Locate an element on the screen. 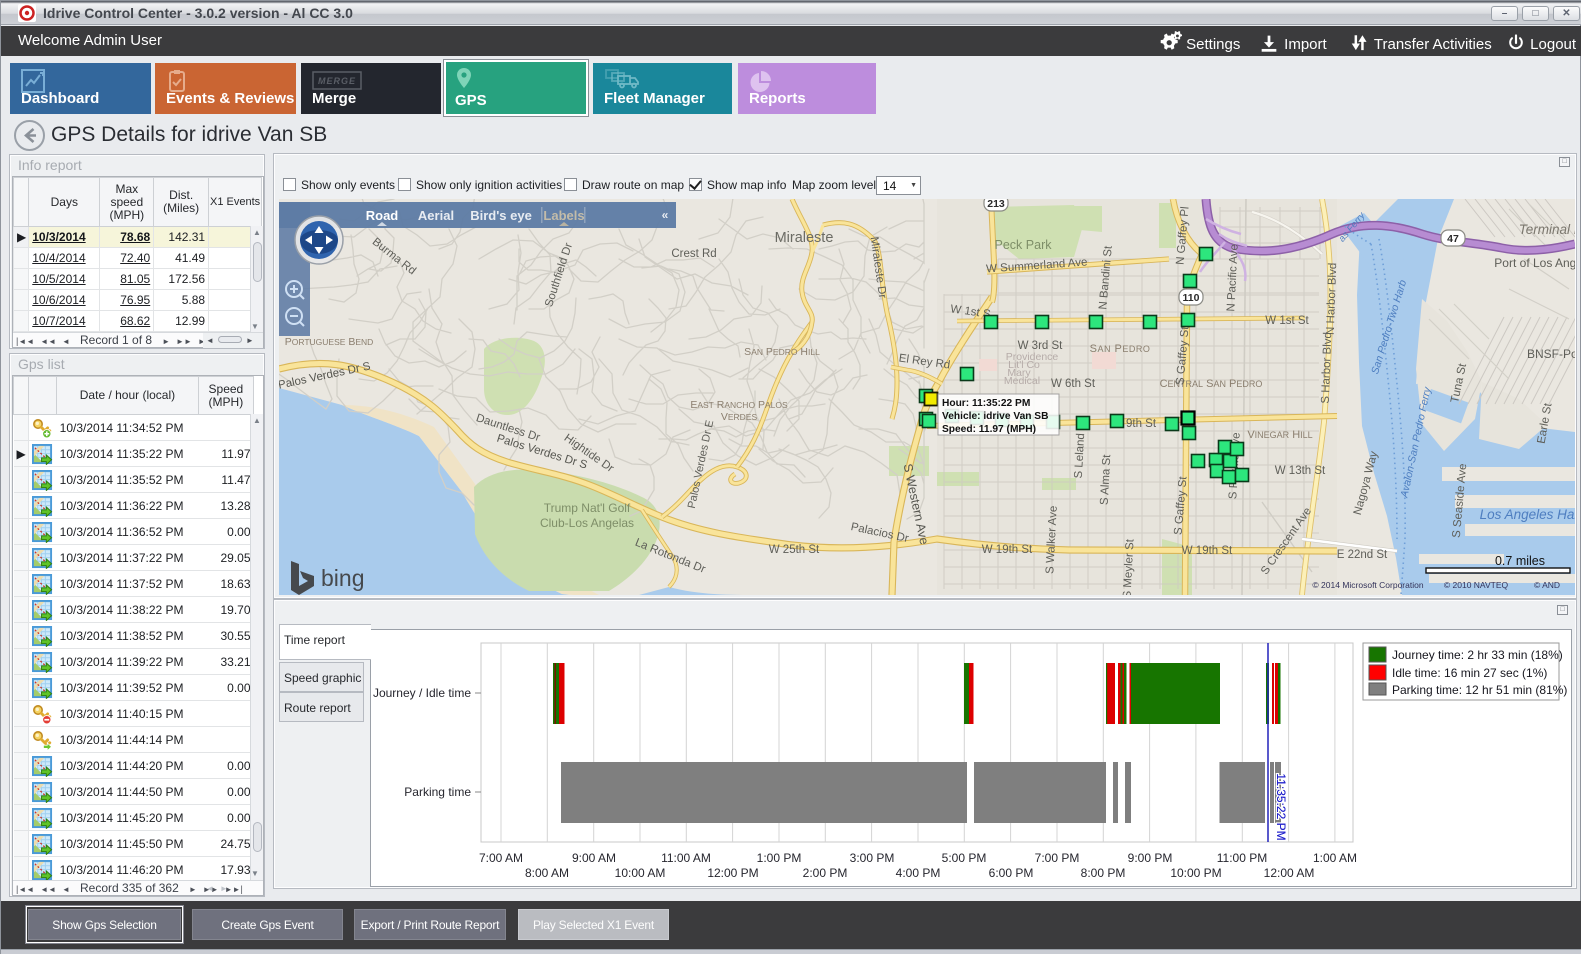 The image size is (1581, 954). svg-text: 12:00 PM is located at coordinates (732, 873).